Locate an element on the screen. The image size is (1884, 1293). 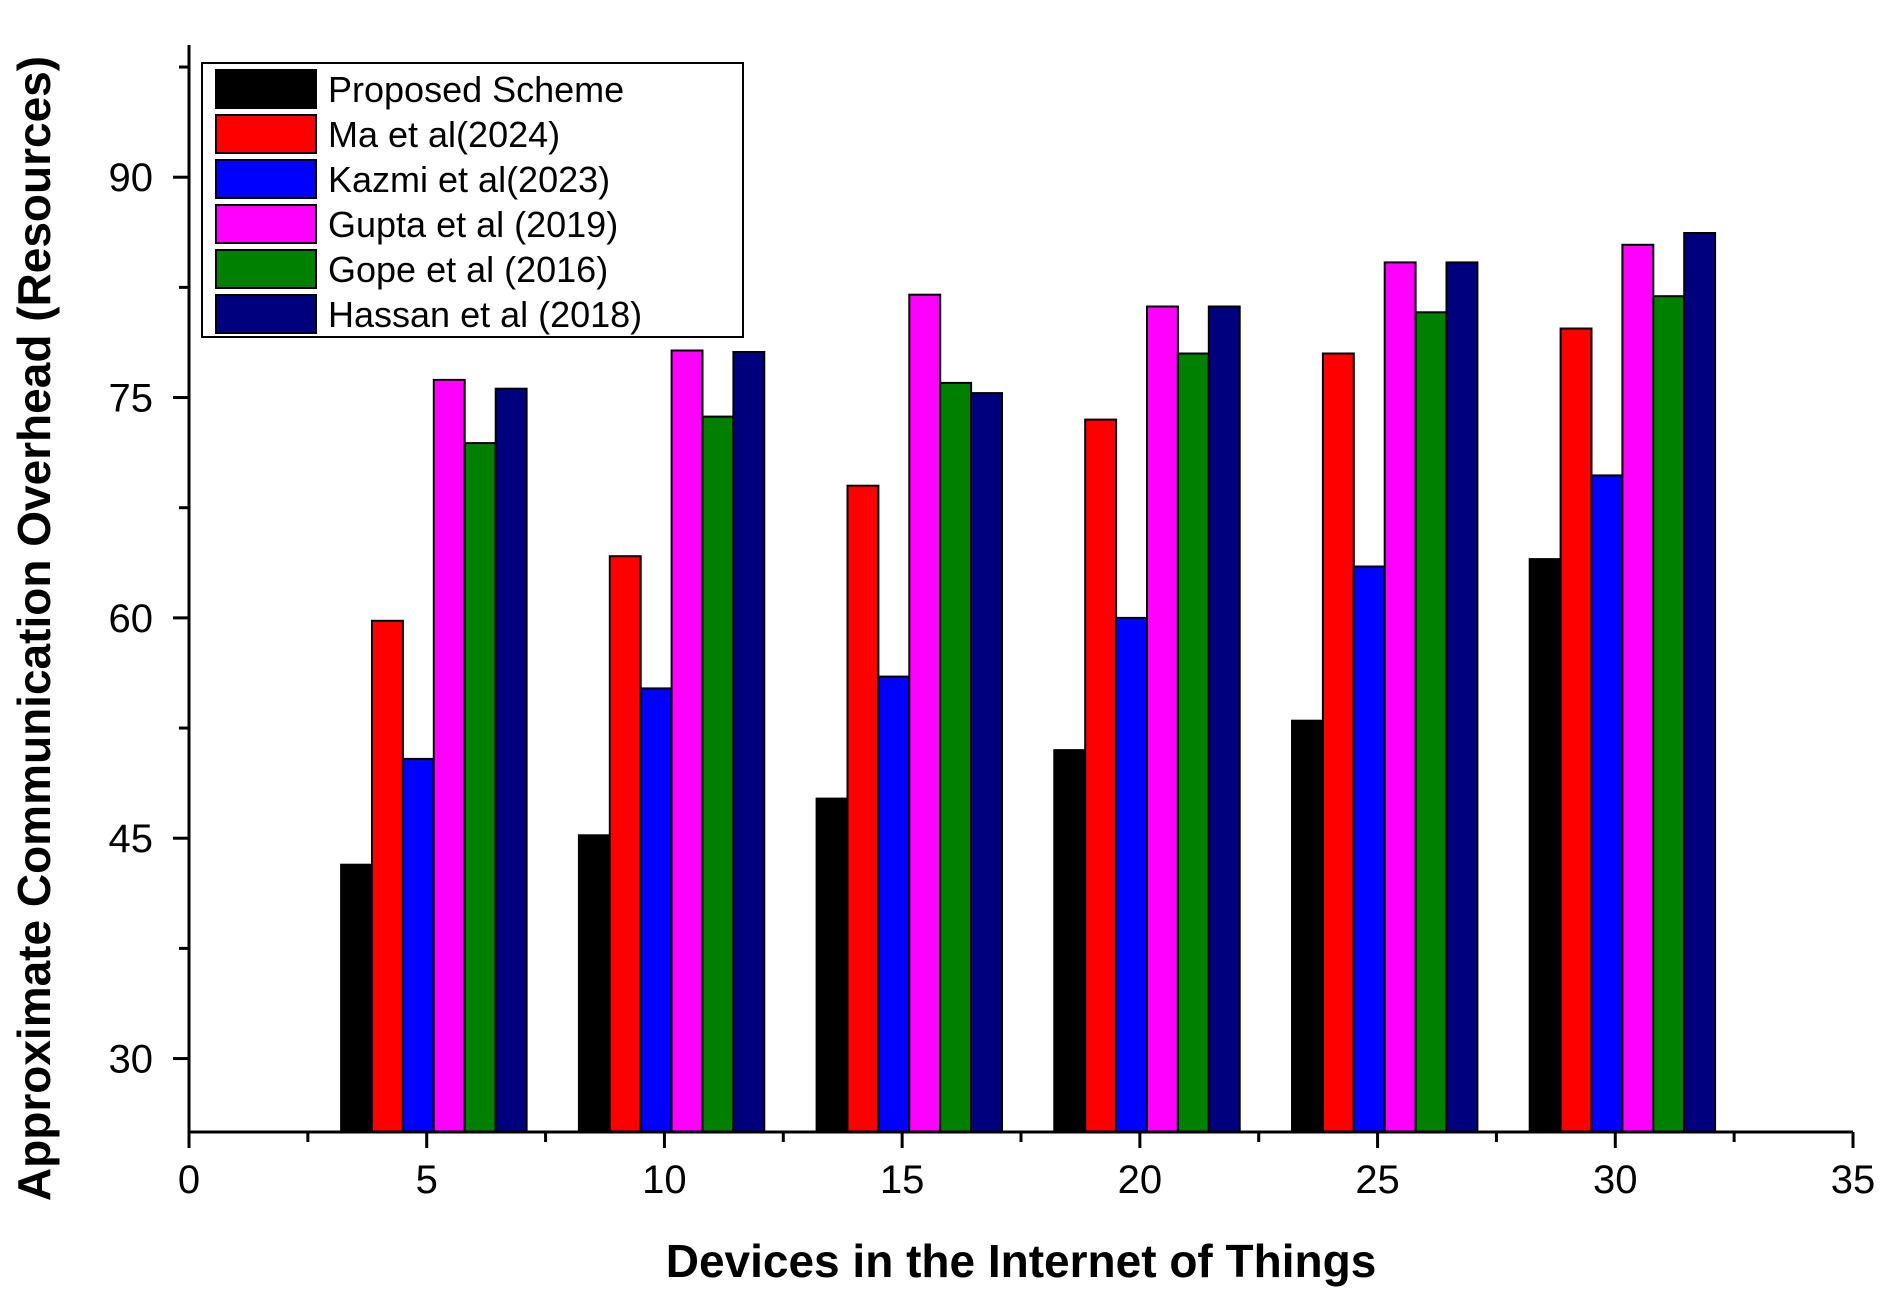
legend-label: Hassan et al (2018) is located at coordinates (485, 314).